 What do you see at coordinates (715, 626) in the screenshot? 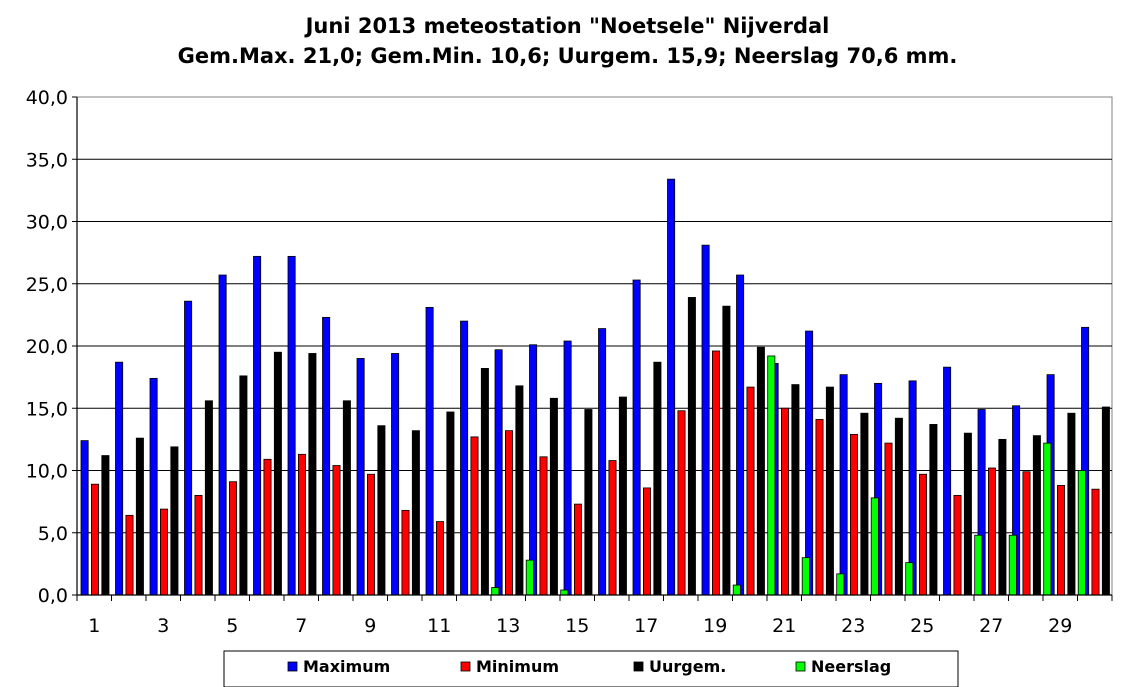
I see `x-tick-label: 19` at bounding box center [715, 626].